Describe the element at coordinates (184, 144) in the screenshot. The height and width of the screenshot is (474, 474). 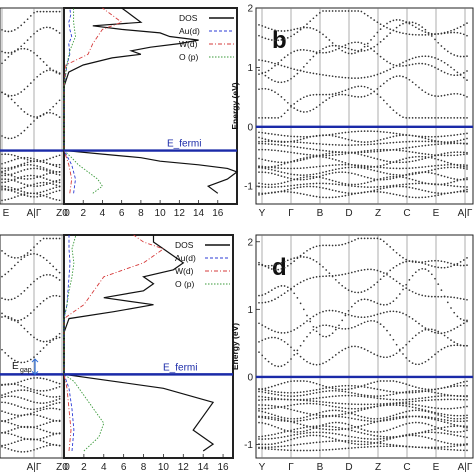
I see `fermi-label: E_fermi` at that location.